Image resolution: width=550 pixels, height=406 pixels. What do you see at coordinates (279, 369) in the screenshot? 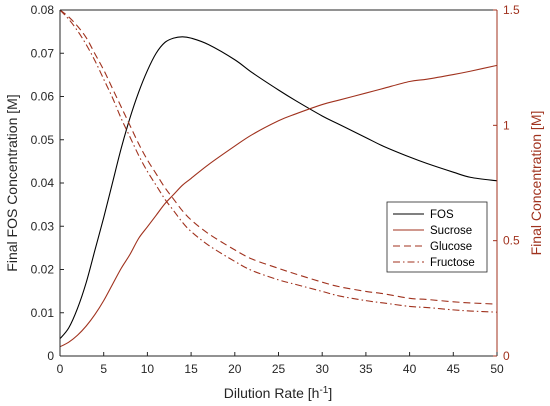
I see `x-tick-label: 25` at bounding box center [279, 369].